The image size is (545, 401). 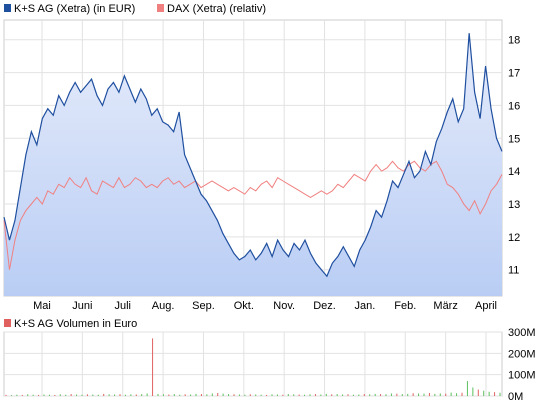 I want to click on volume-legend-swatch, so click(x=7, y=323).